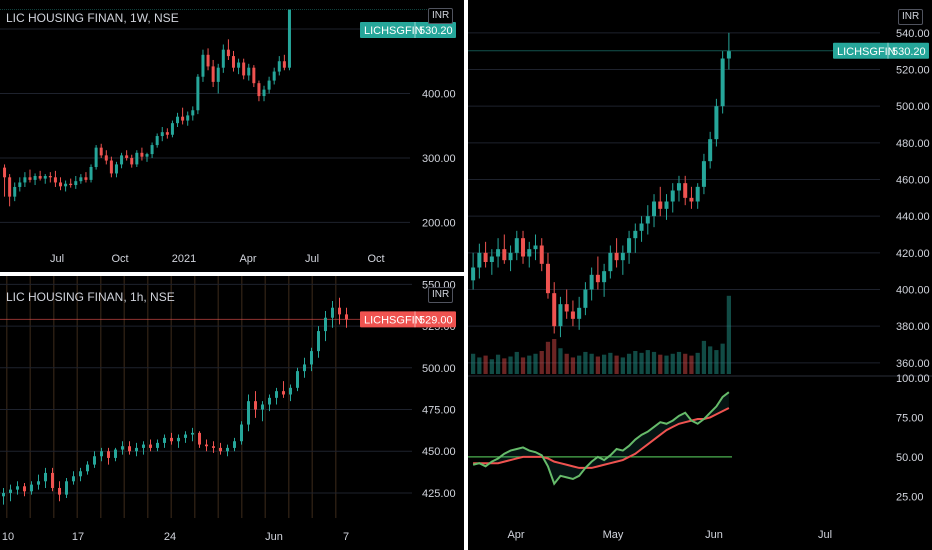  I want to click on daily-price-tag-symbol: LICHSGFIN, so click(866, 52).